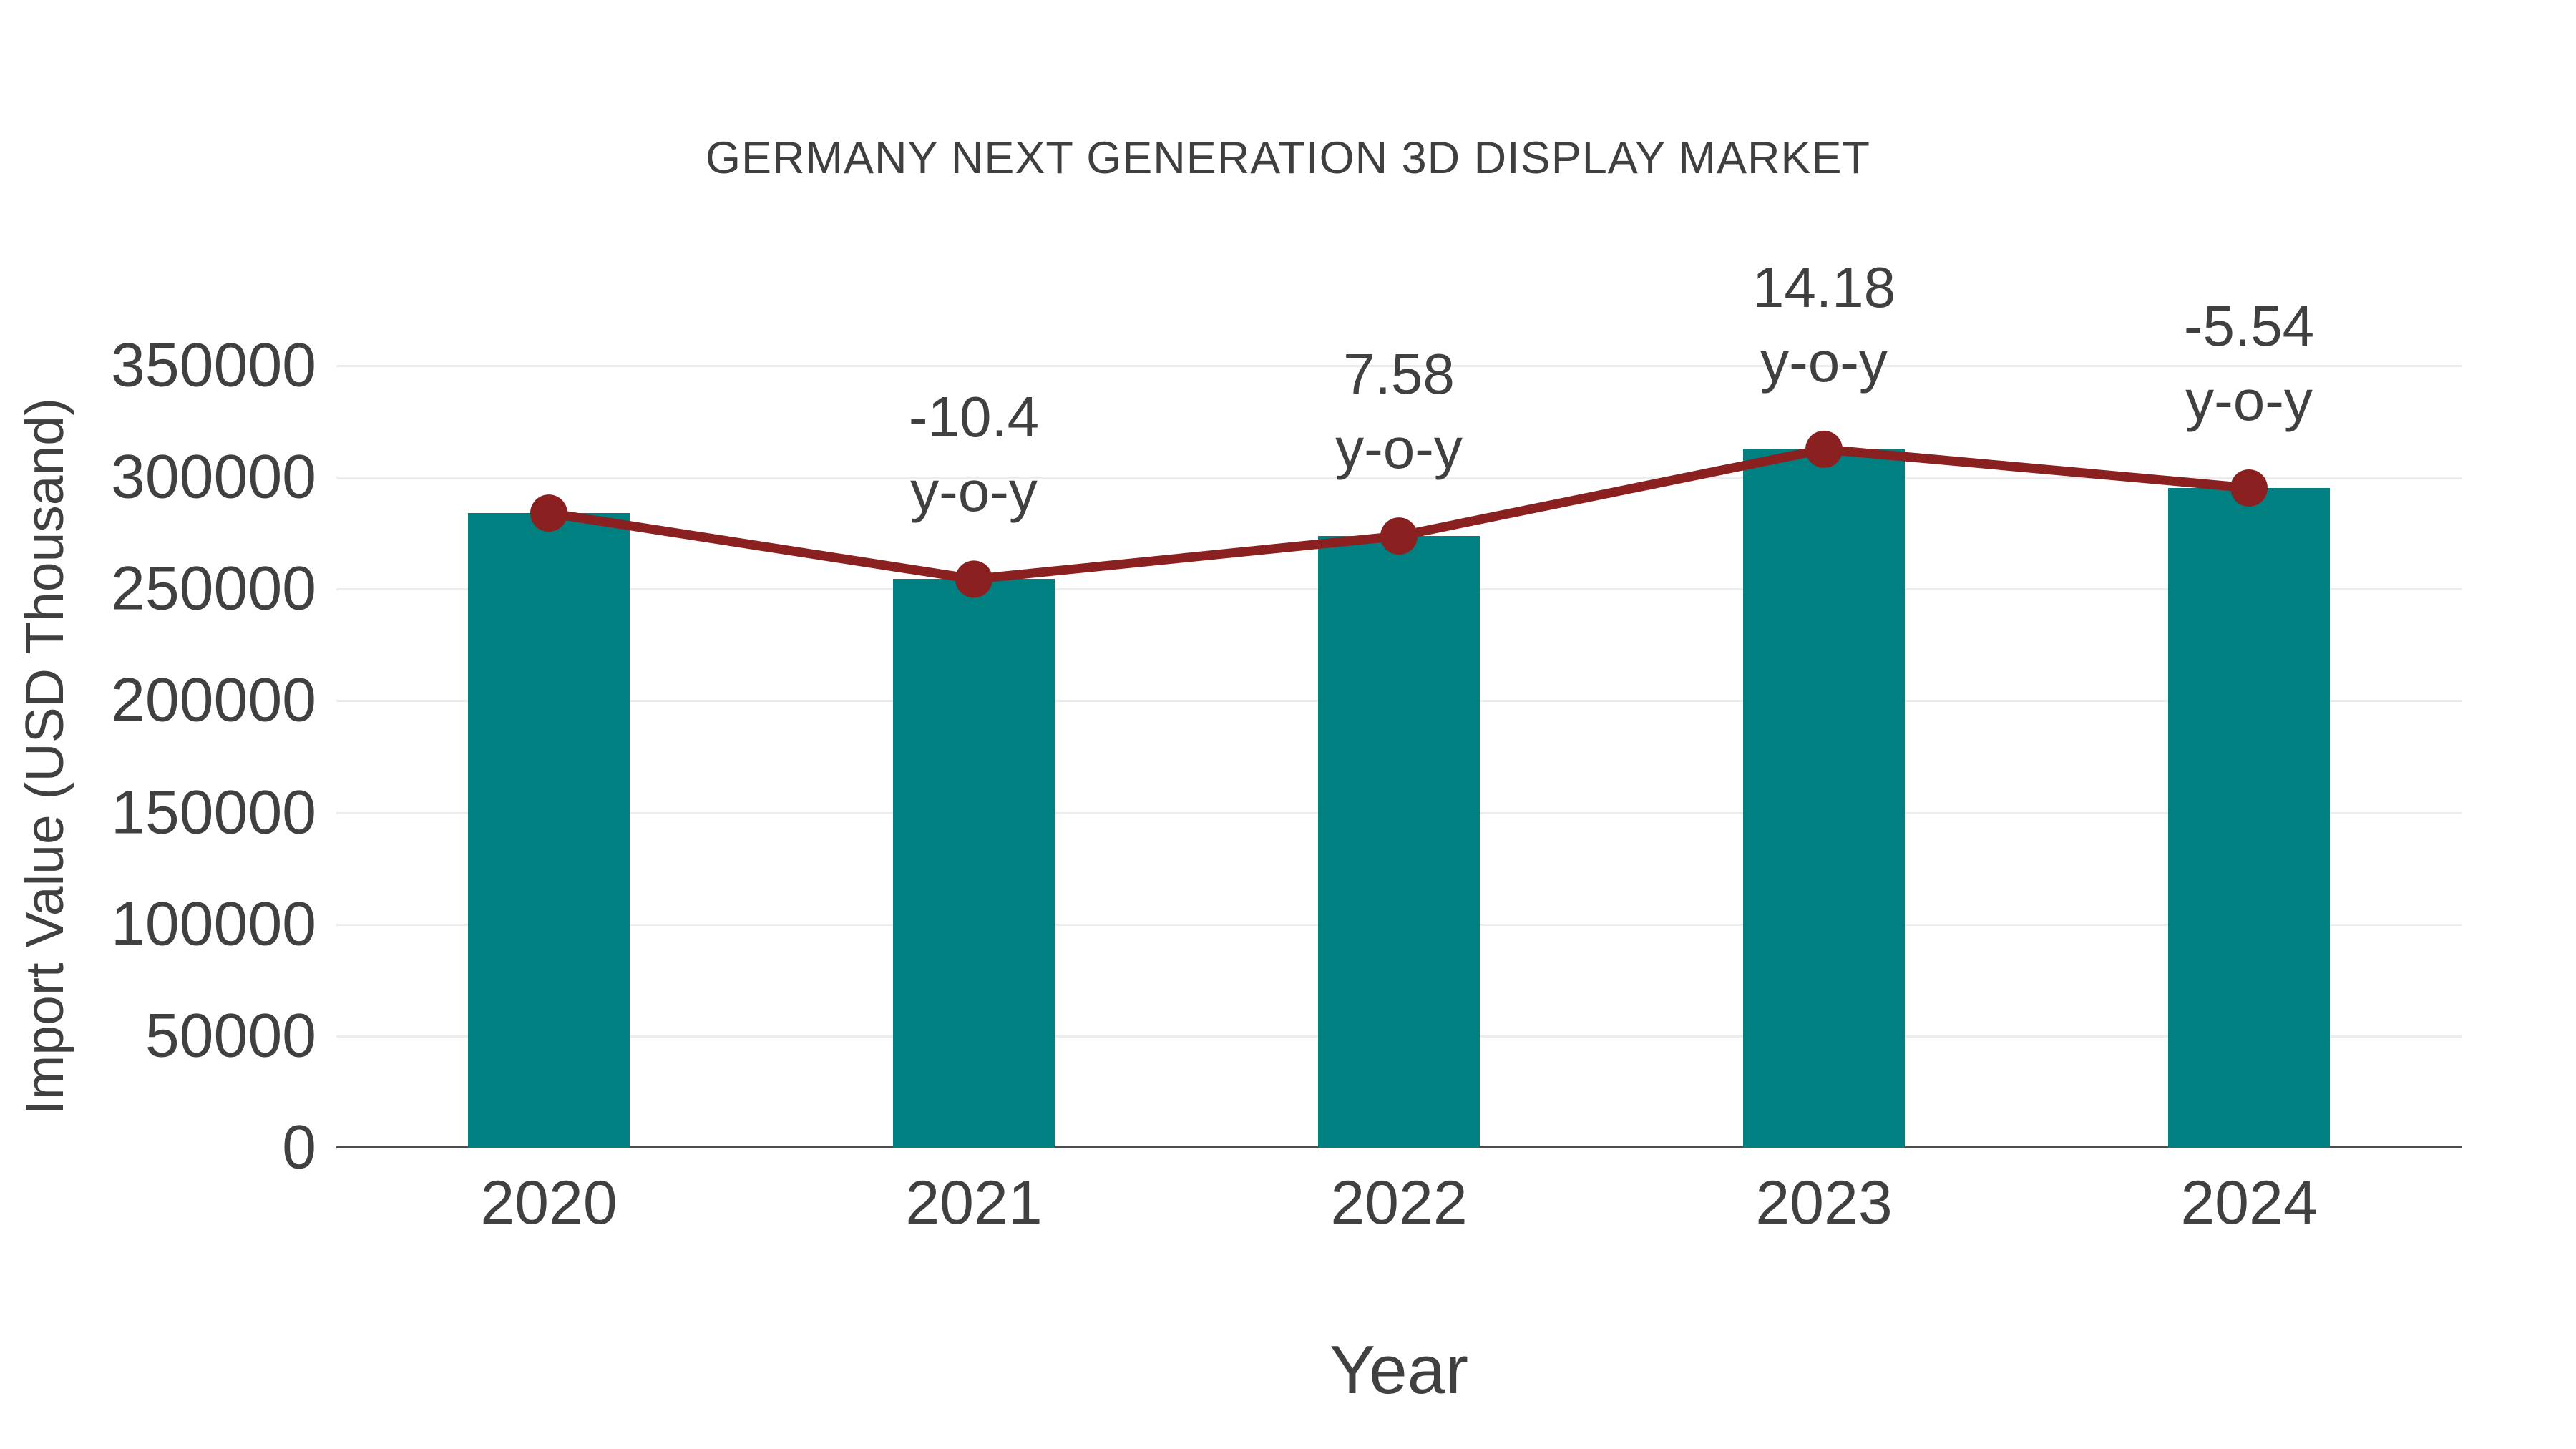 The width and height of the screenshot is (2576, 1449). What do you see at coordinates (299, 1147) in the screenshot?
I see `y-tick-label-0: 0` at bounding box center [299, 1147].